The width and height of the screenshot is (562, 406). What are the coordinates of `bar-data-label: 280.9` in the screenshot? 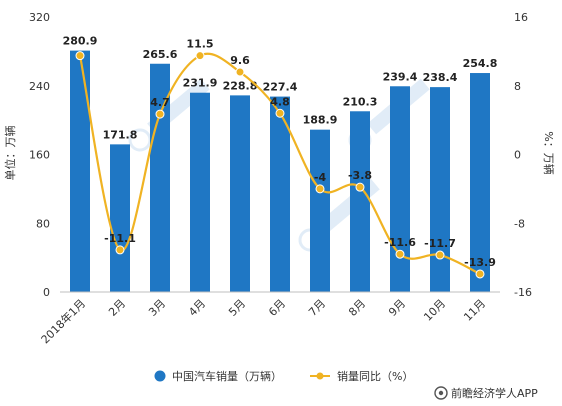 It's located at (80, 41).